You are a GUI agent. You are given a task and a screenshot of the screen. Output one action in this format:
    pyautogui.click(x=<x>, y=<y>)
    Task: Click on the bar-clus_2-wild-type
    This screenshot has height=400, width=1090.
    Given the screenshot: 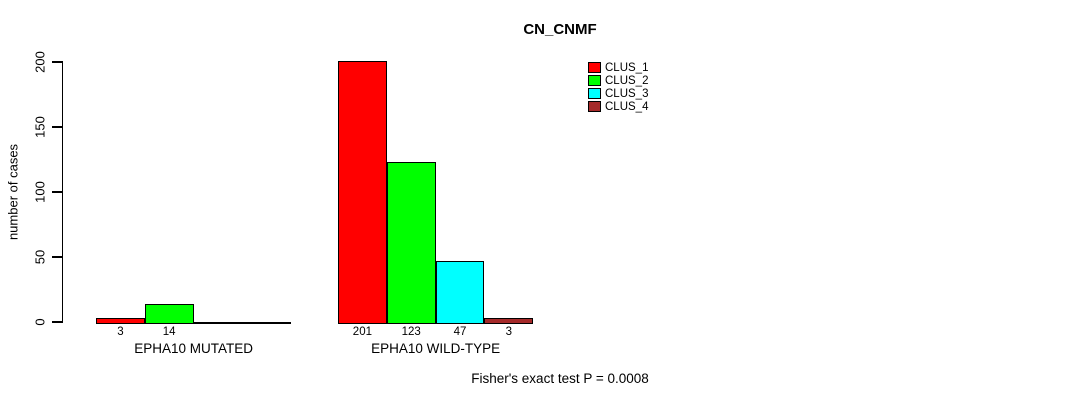 What is the action you would take?
    pyautogui.click(x=411, y=243)
    